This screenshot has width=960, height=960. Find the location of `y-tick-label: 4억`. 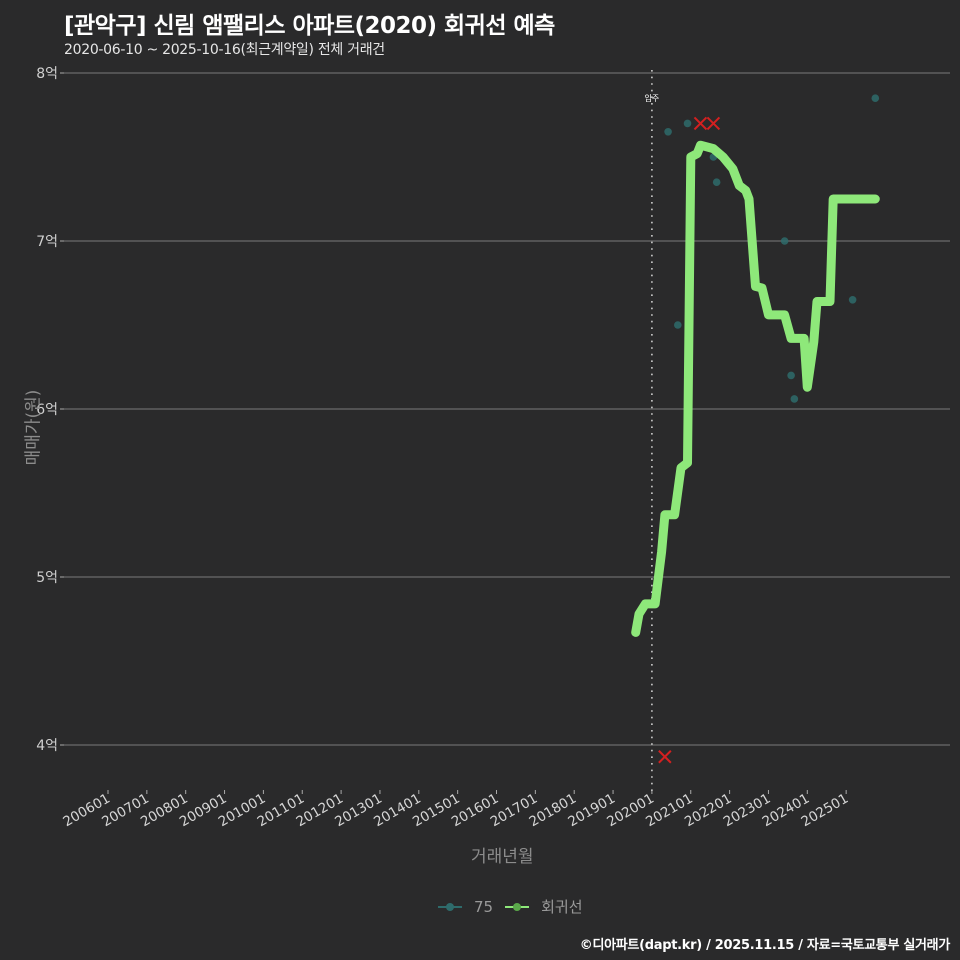

y-tick-label: 4억 is located at coordinates (47, 746).